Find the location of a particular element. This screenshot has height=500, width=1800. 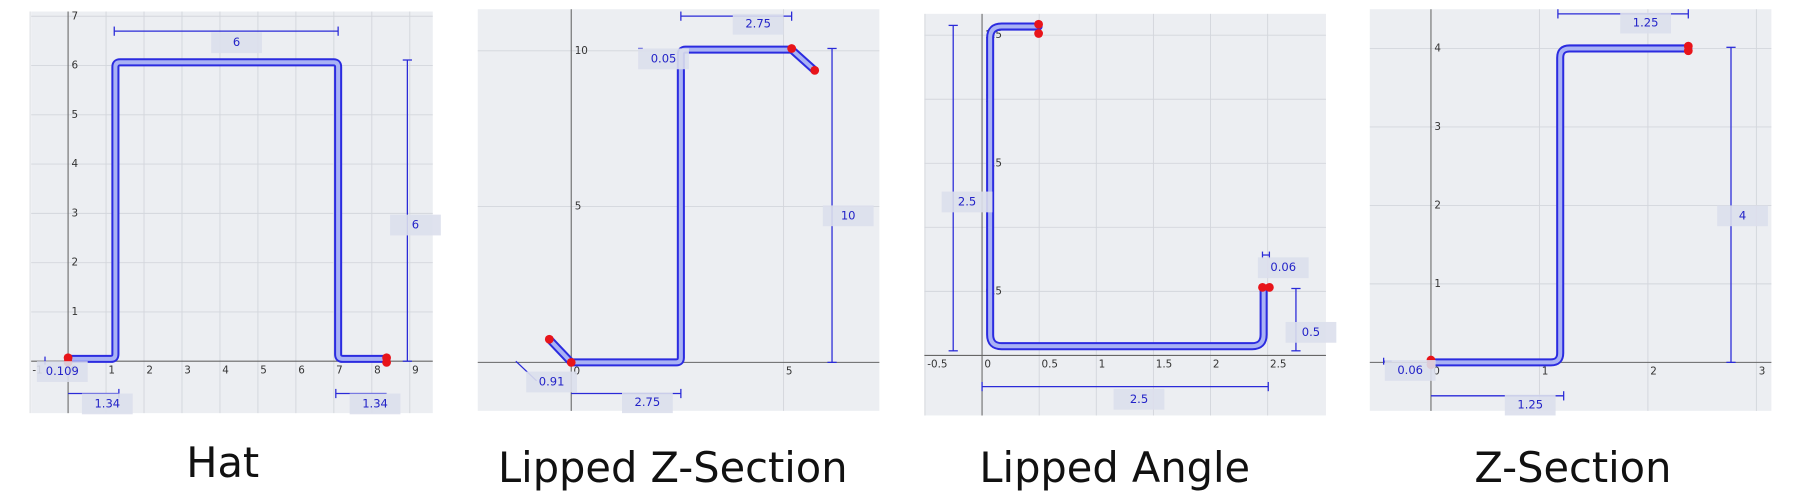

x-tick-label: 0.5 is located at coordinates (1049, 365).